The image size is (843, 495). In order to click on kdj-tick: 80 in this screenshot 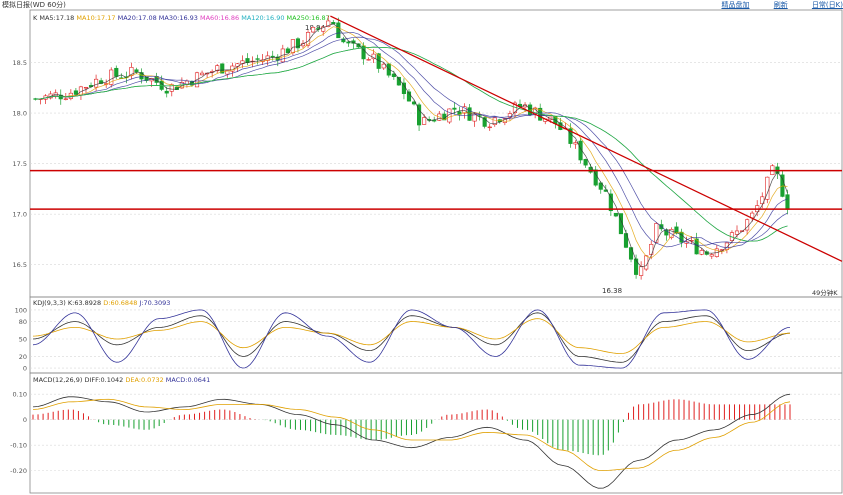, I will do `click(23, 322)`.